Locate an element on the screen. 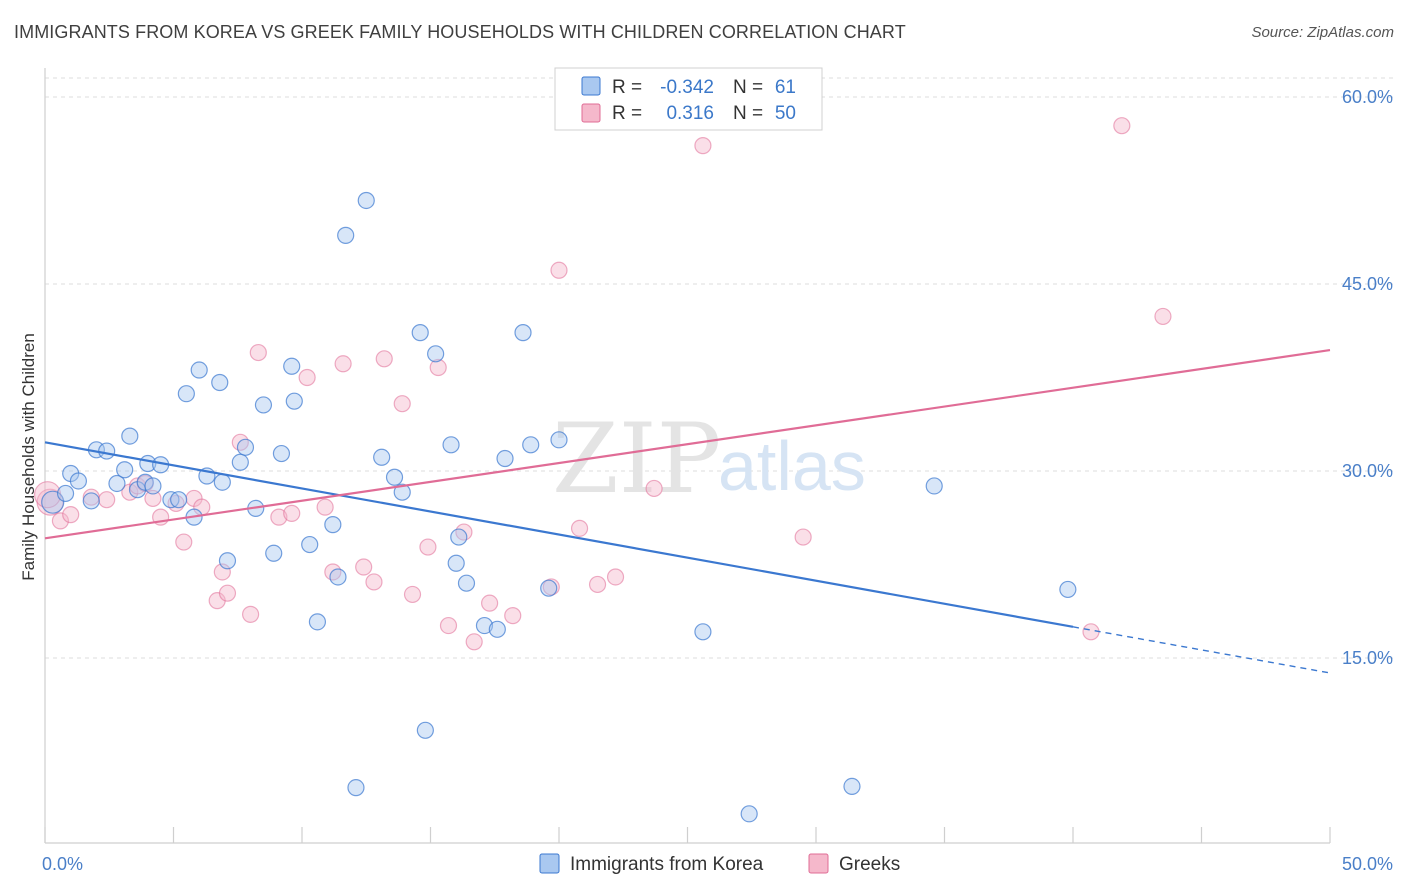 This screenshot has width=1406, height=892. watermark: ZIP atlas is located at coordinates (709, 459).